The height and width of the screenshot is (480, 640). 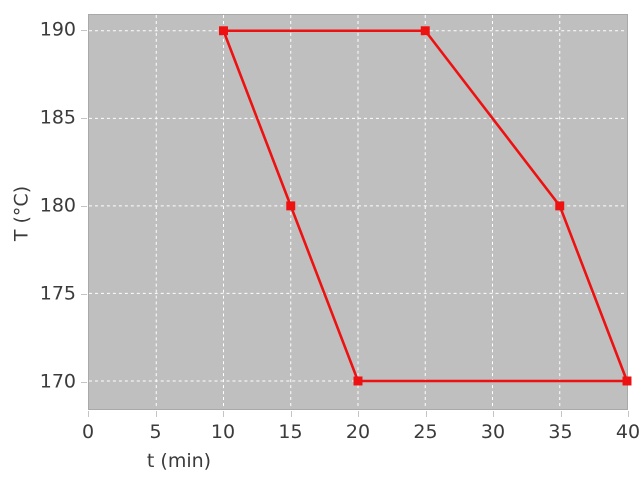 I want to click on x-tick-label: 10, so click(x=223, y=432).